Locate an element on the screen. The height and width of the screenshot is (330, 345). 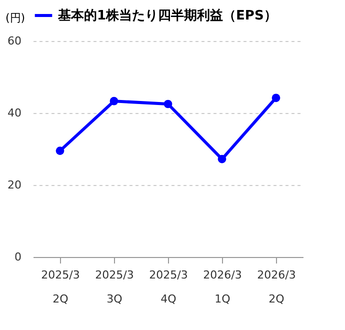
y-tick-label: 40 is located at coordinates (15, 113).